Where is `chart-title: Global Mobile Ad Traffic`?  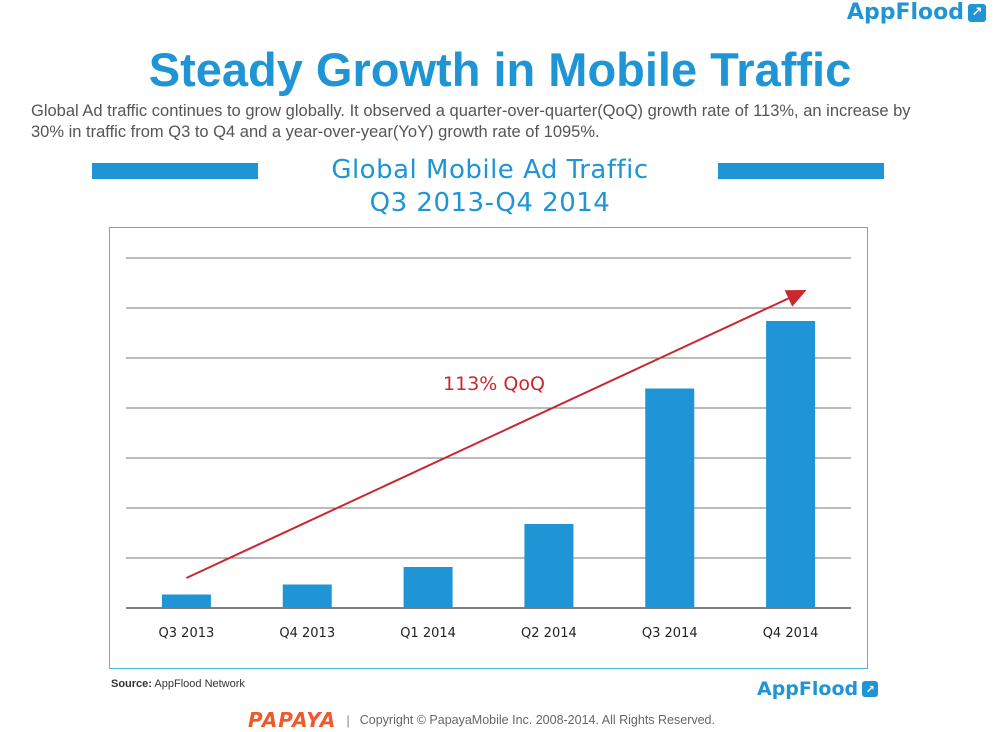
chart-title: Global Mobile Ad Traffic is located at coordinates (490, 170).